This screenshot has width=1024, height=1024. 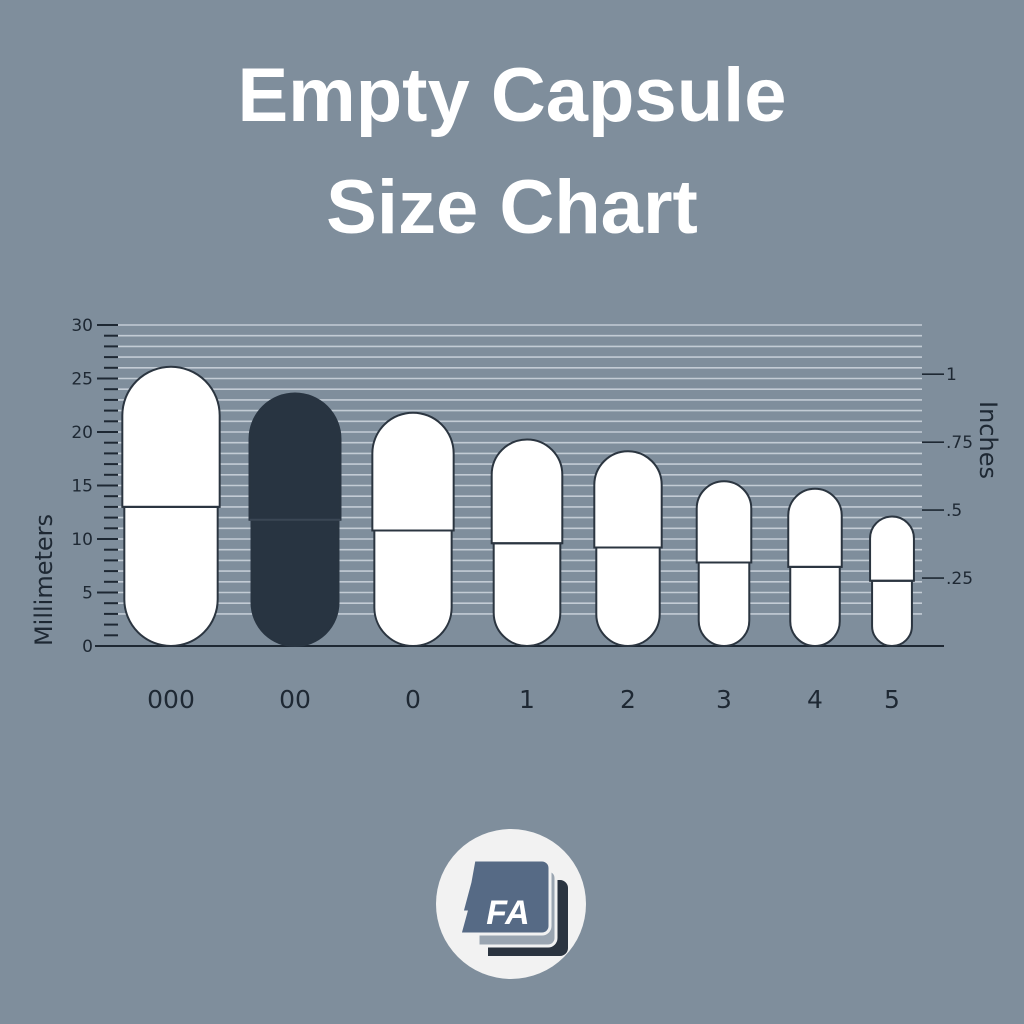 What do you see at coordinates (295, 699) in the screenshot?
I see `category-label: 00` at bounding box center [295, 699].